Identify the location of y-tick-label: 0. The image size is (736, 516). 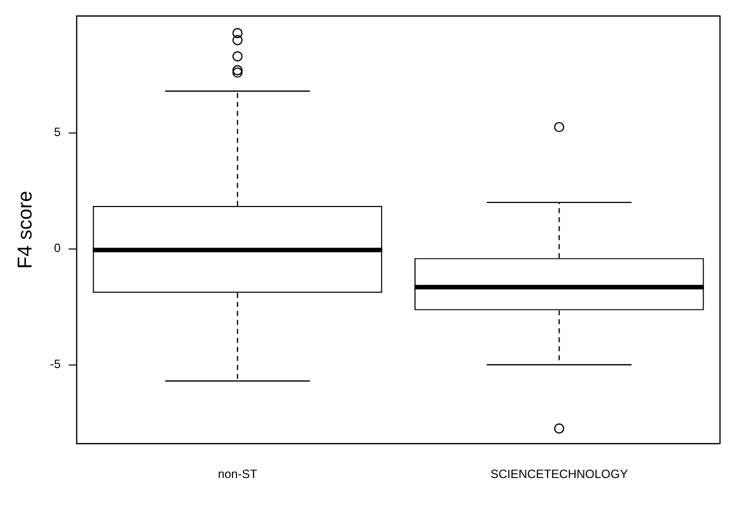
(57, 248).